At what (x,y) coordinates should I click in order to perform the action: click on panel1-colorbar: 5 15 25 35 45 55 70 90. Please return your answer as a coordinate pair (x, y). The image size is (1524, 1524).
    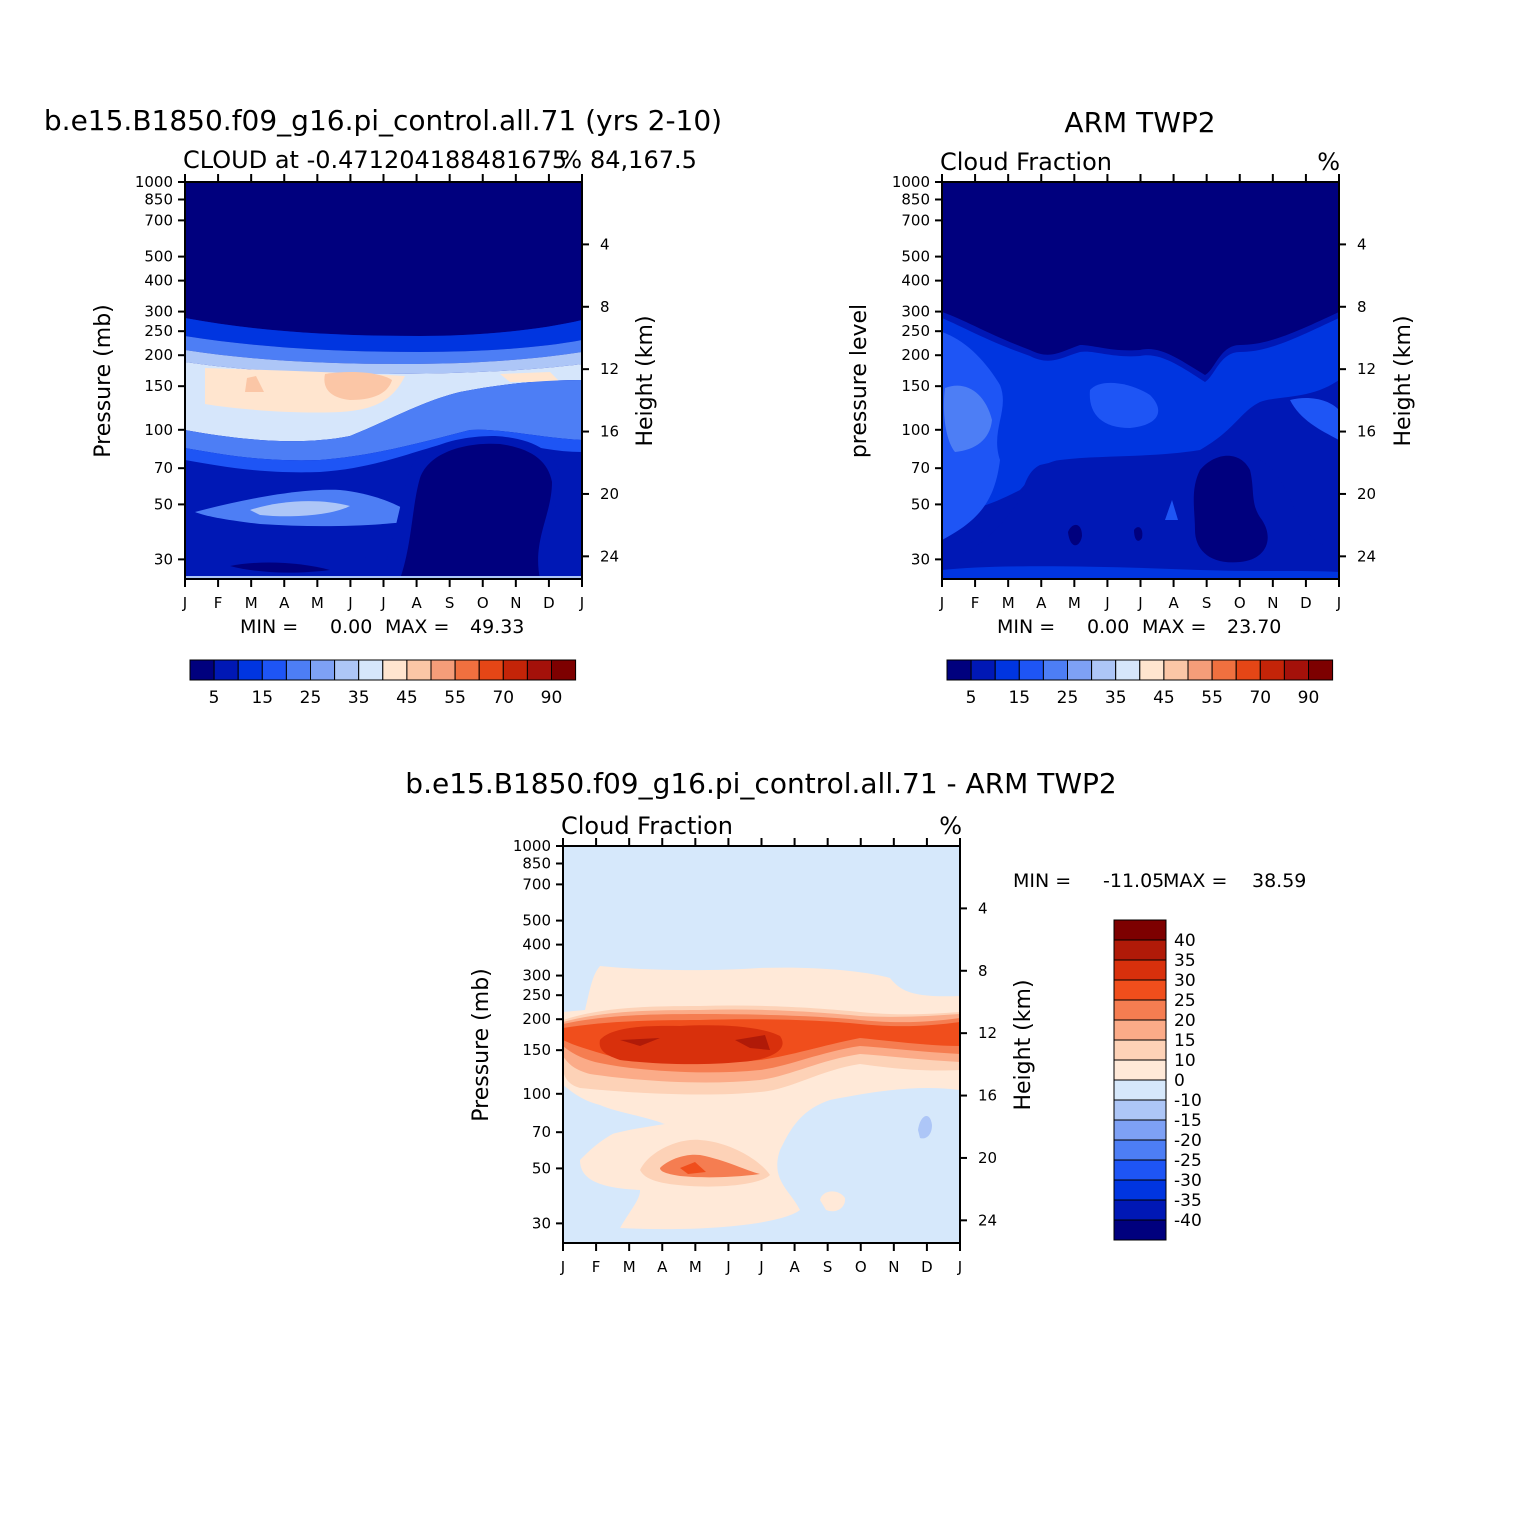
    Looking at the image, I should click on (383, 683).